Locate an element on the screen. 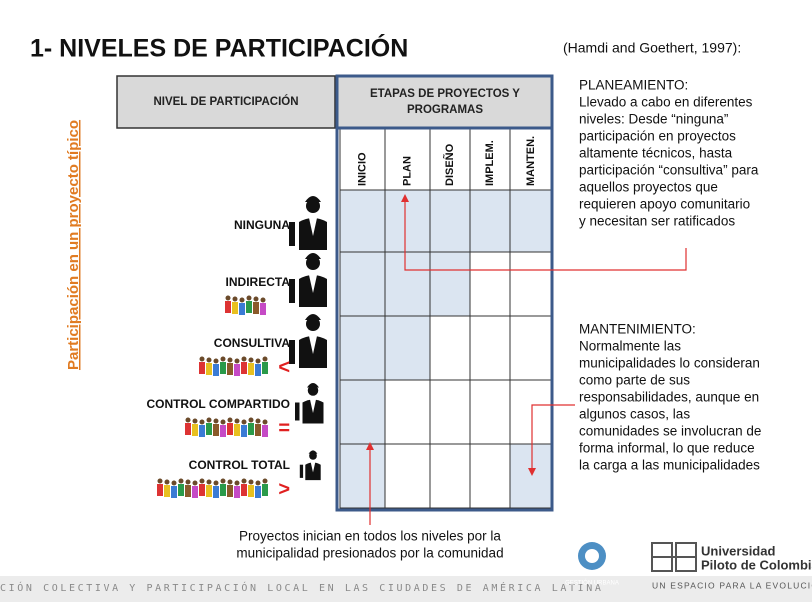 This screenshot has height=602, width=812. level-label: NINGUNA is located at coordinates (262, 225).